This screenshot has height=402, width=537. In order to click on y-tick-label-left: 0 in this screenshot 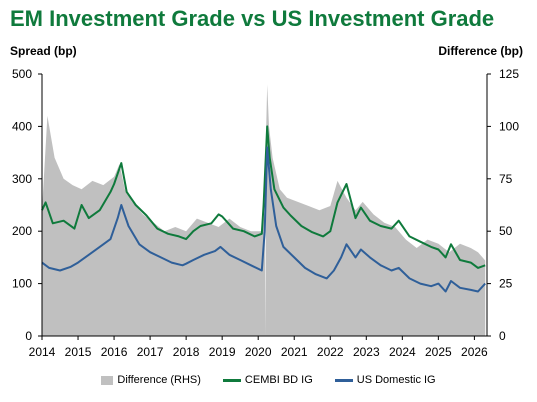, I will do `click(28, 336)`.